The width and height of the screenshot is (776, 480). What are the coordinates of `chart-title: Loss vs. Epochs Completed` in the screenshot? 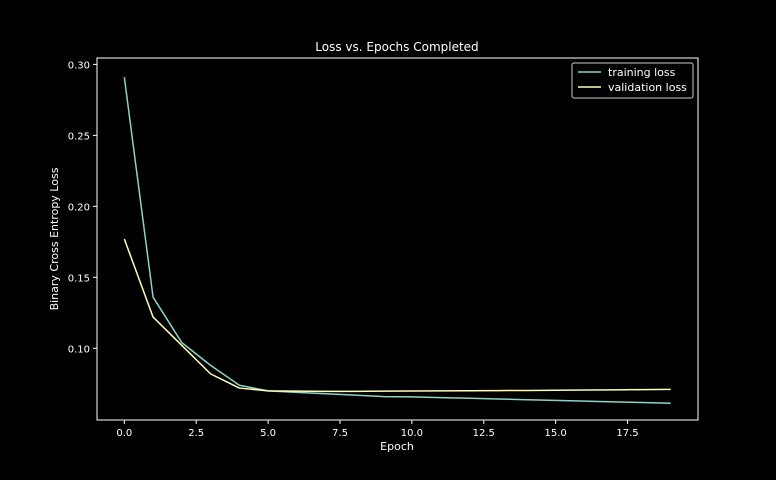 It's located at (396, 47).